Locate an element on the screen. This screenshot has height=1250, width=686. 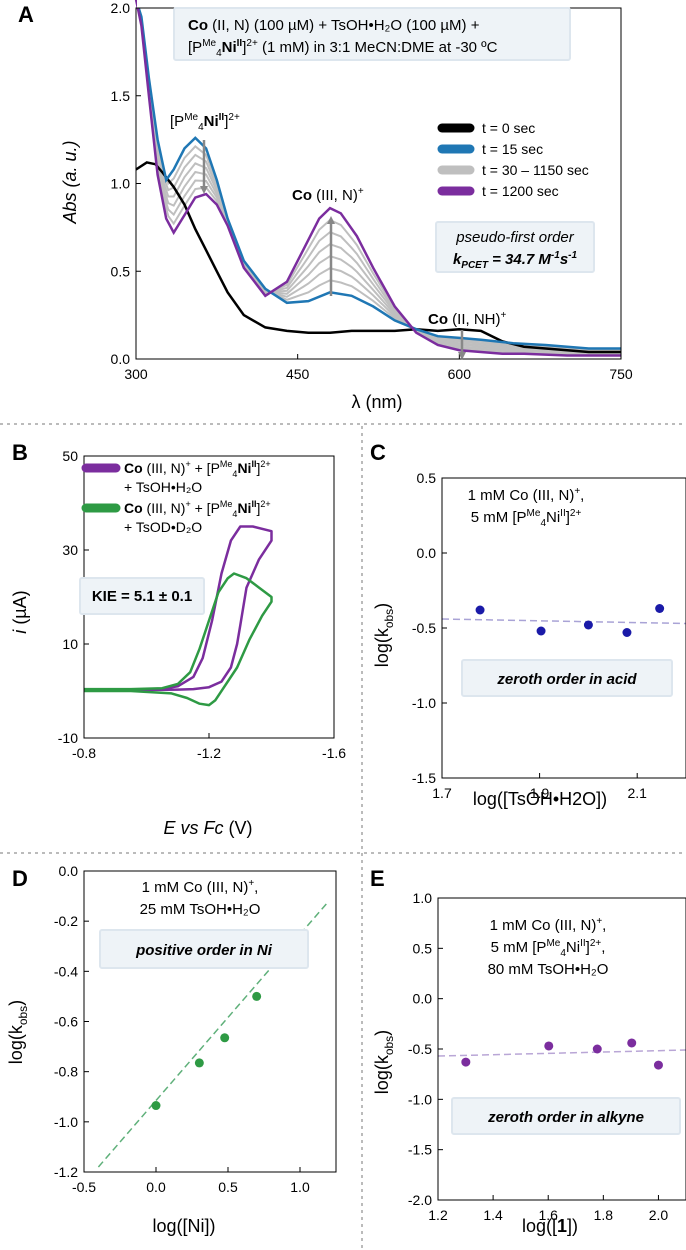
title-open: [P is located at coordinates (195, 47).